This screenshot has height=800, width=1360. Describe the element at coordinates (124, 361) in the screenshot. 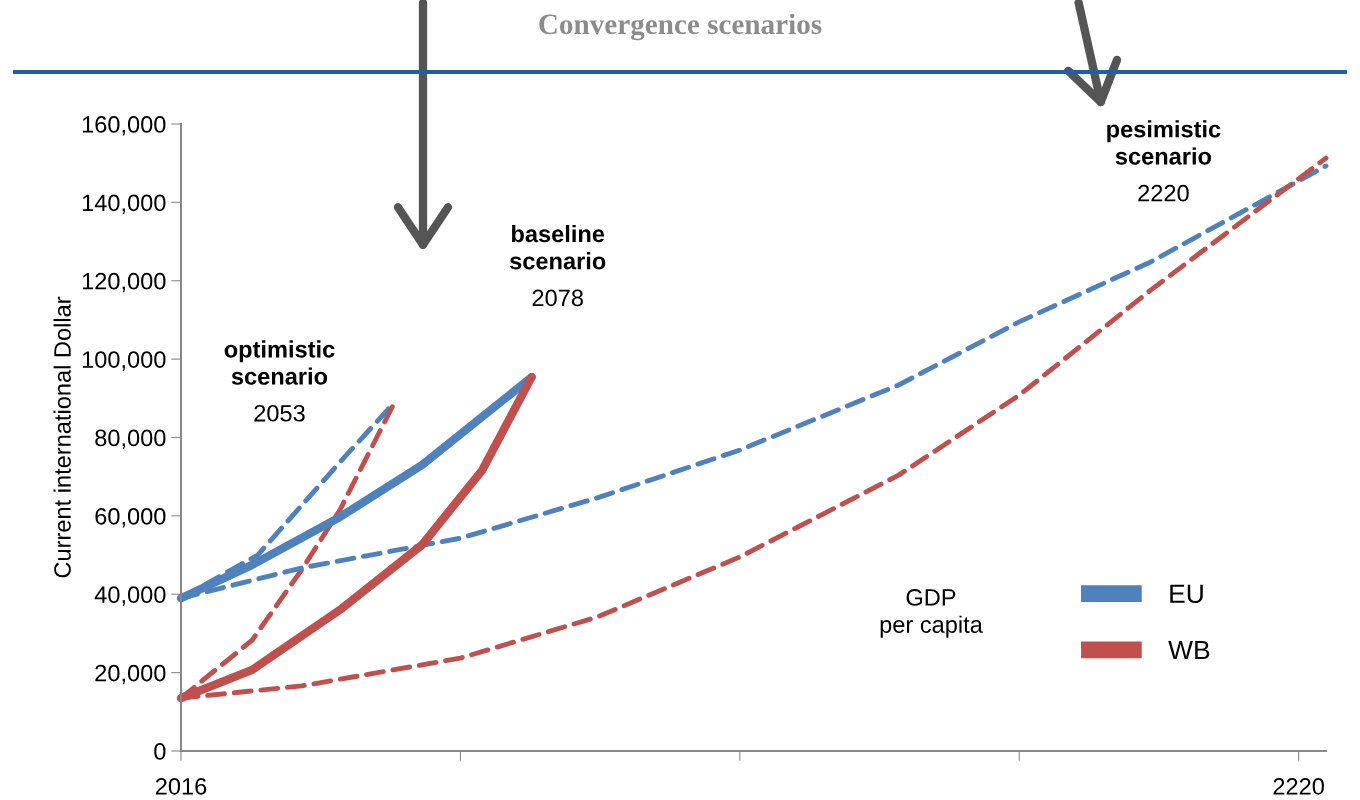

I see `y-tick-label: 100,000` at that location.